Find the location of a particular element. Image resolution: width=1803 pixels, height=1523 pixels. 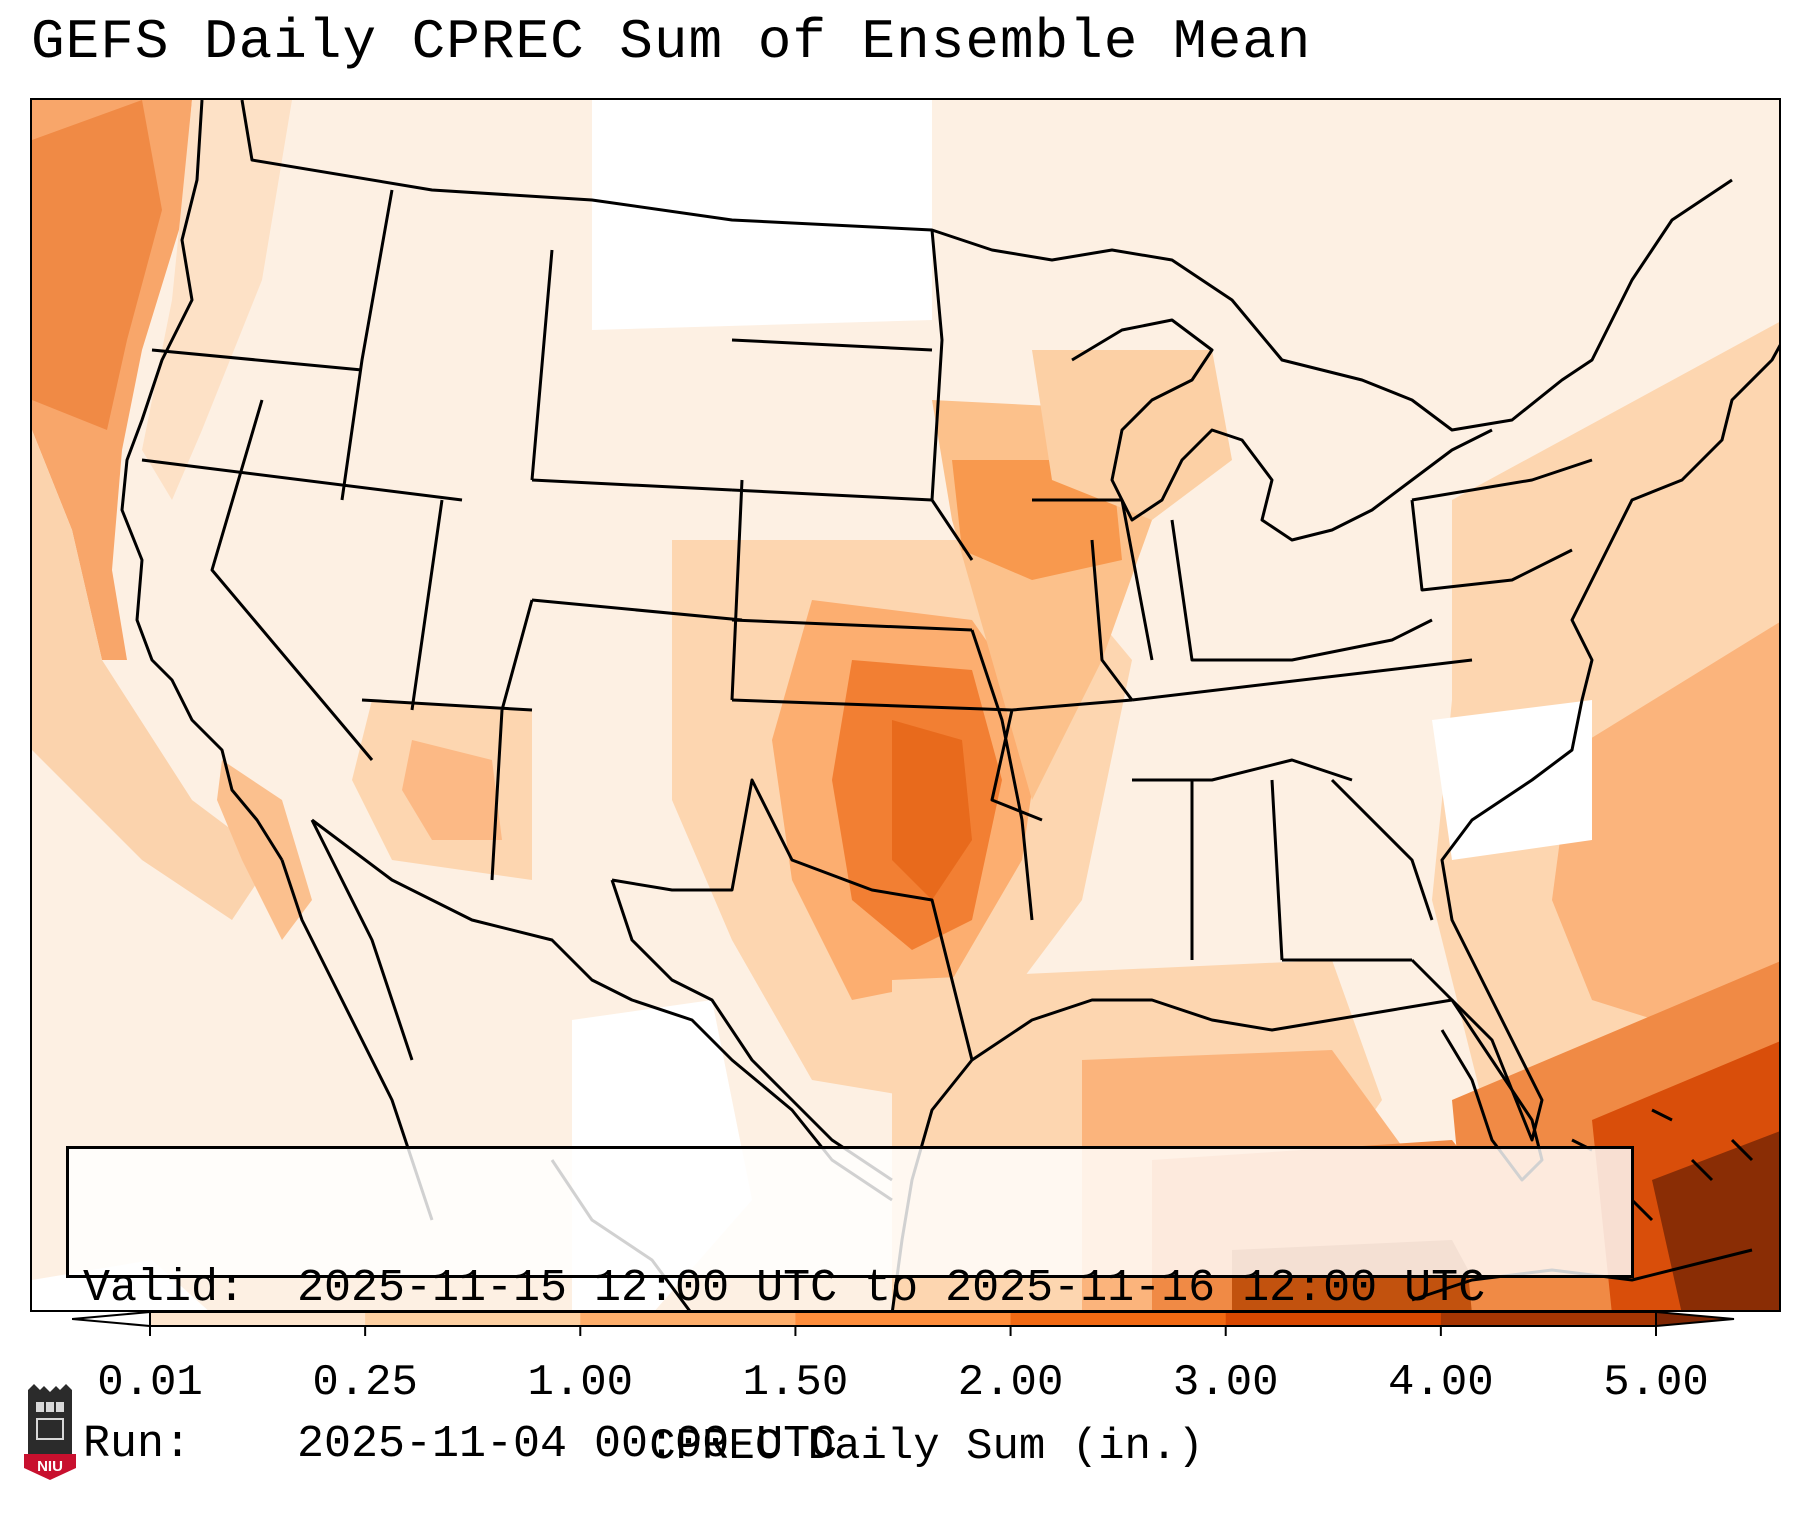

north-white is located at coordinates (762, 215).